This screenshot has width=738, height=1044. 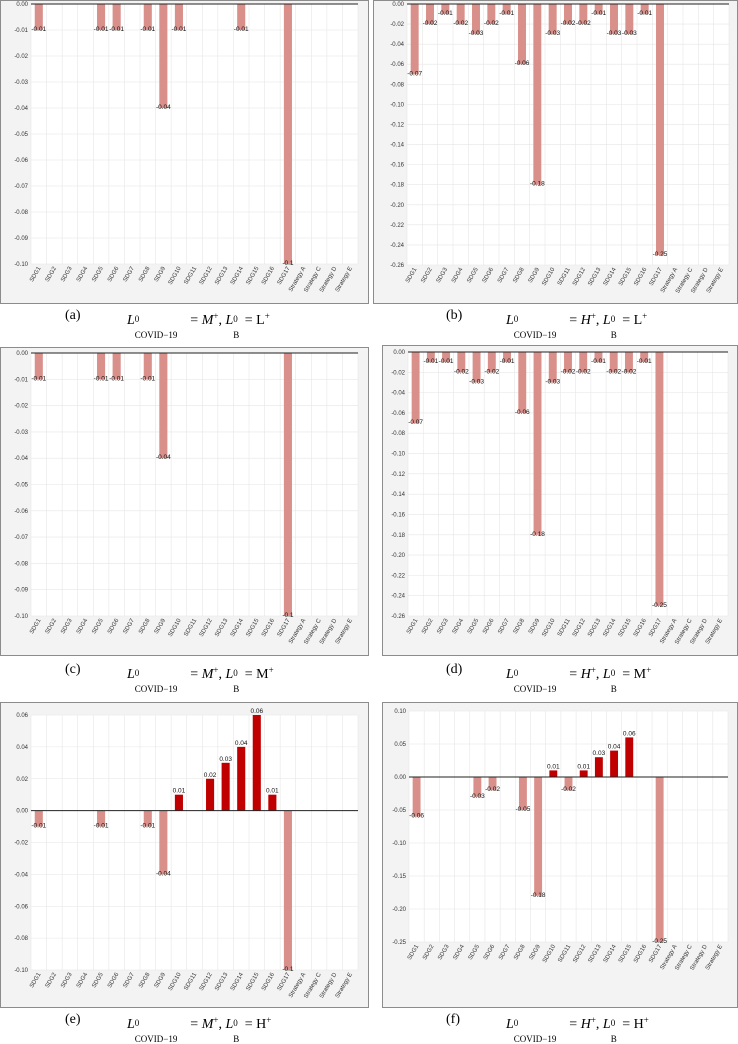 I want to click on y-tick-label: -0.24, so click(x=397, y=246).